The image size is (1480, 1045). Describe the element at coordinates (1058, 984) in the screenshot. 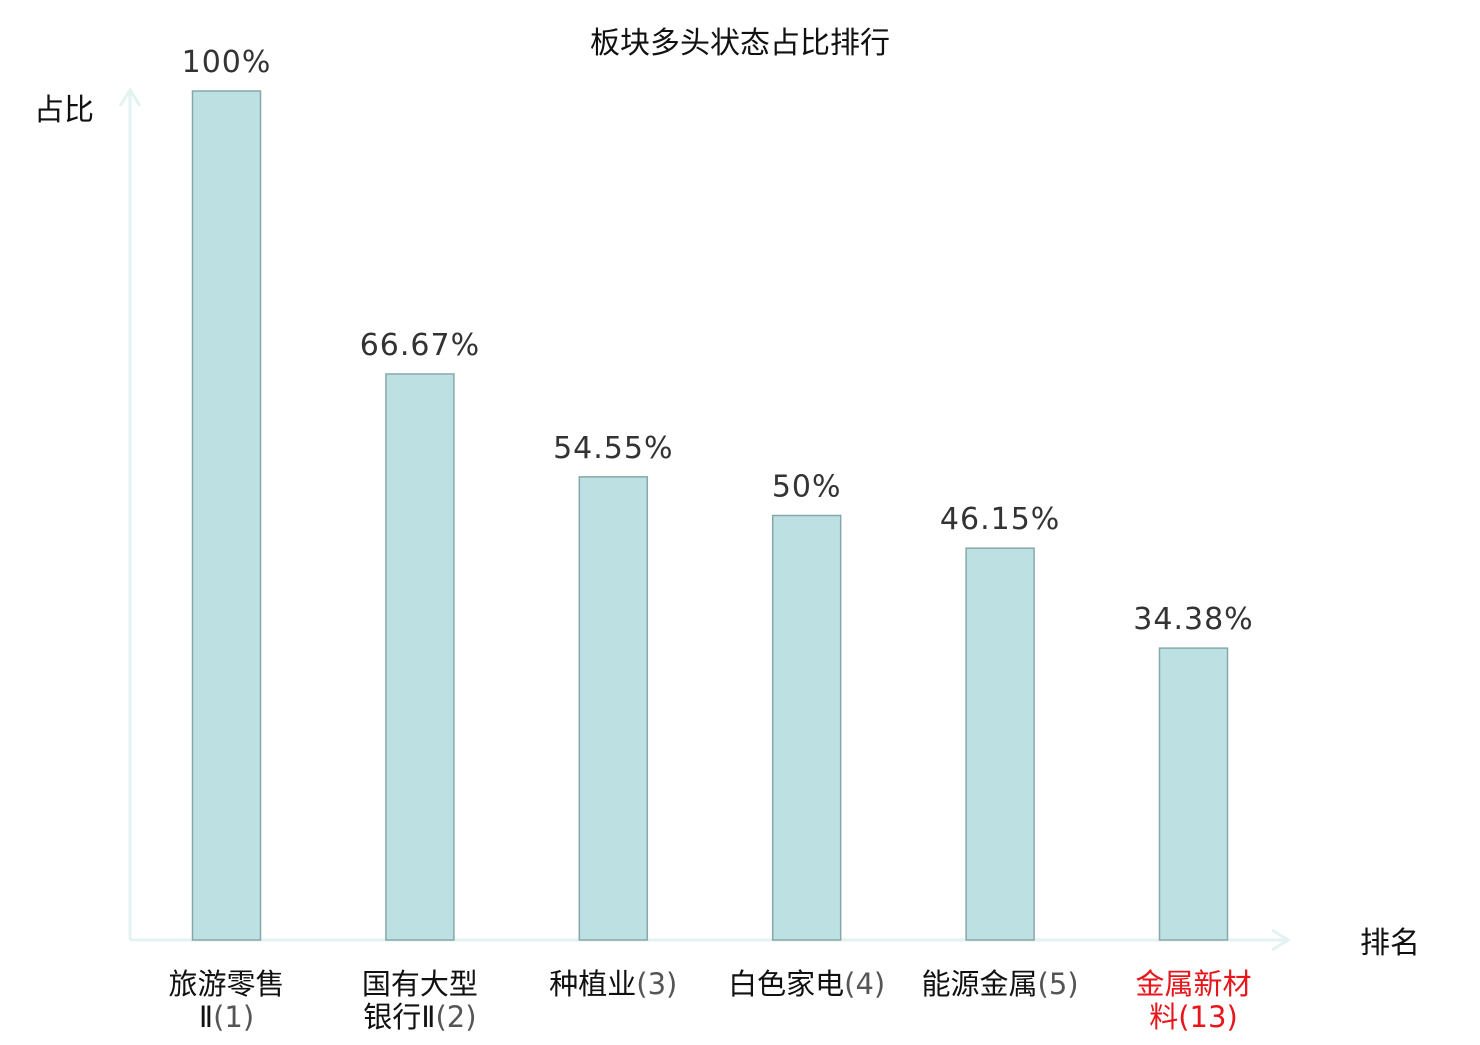

I see `category-rank: (5)` at that location.